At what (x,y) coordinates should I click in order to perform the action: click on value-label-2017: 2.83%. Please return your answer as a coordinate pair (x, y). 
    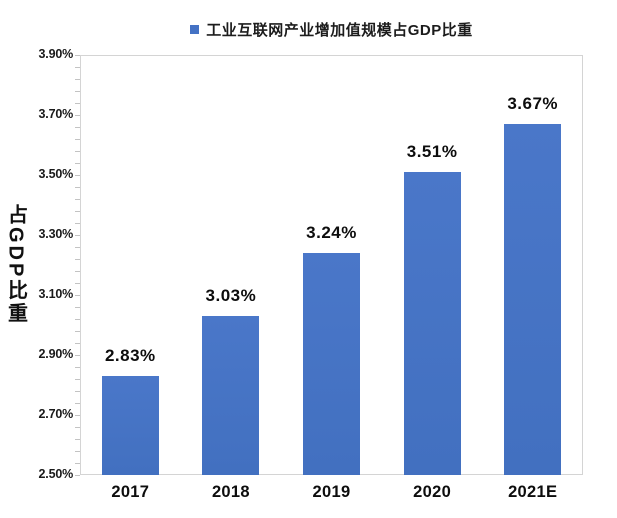
    Looking at the image, I should click on (130, 355).